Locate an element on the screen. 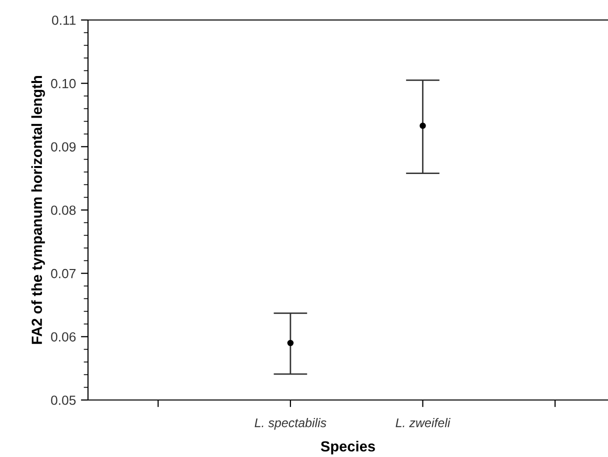 This screenshot has height=457, width=608. x-tick-label: L. spectabilis is located at coordinates (290, 424).